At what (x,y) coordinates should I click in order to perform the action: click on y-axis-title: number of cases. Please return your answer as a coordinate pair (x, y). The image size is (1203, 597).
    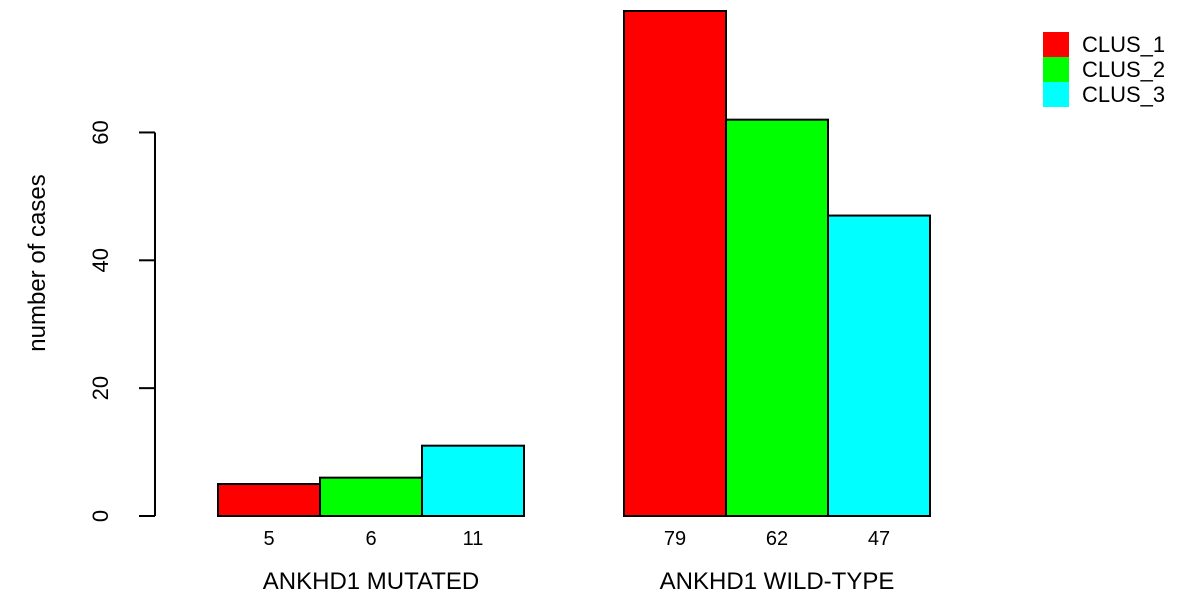
    Looking at the image, I should click on (37, 262).